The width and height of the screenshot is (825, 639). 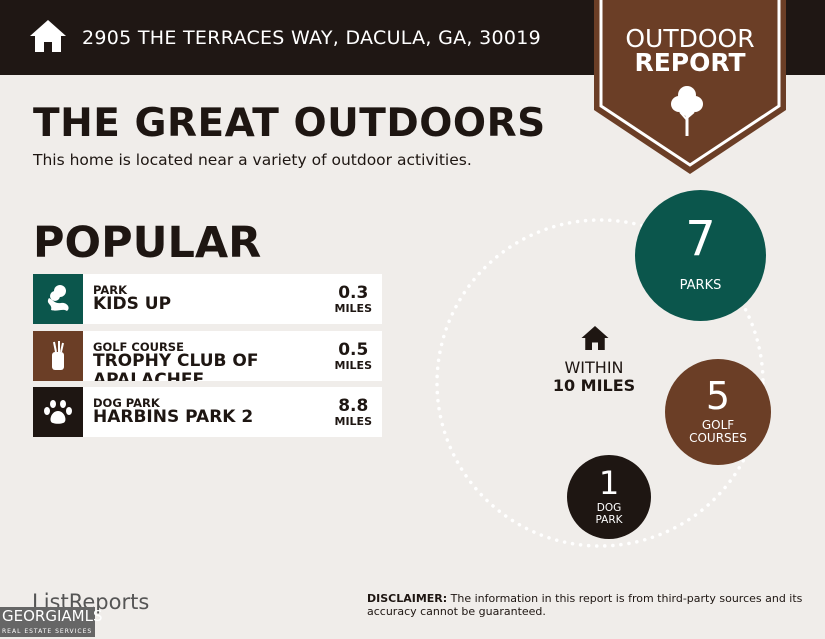 What do you see at coordinates (132, 304) in the screenshot?
I see `item-name: KIDS UP` at bounding box center [132, 304].